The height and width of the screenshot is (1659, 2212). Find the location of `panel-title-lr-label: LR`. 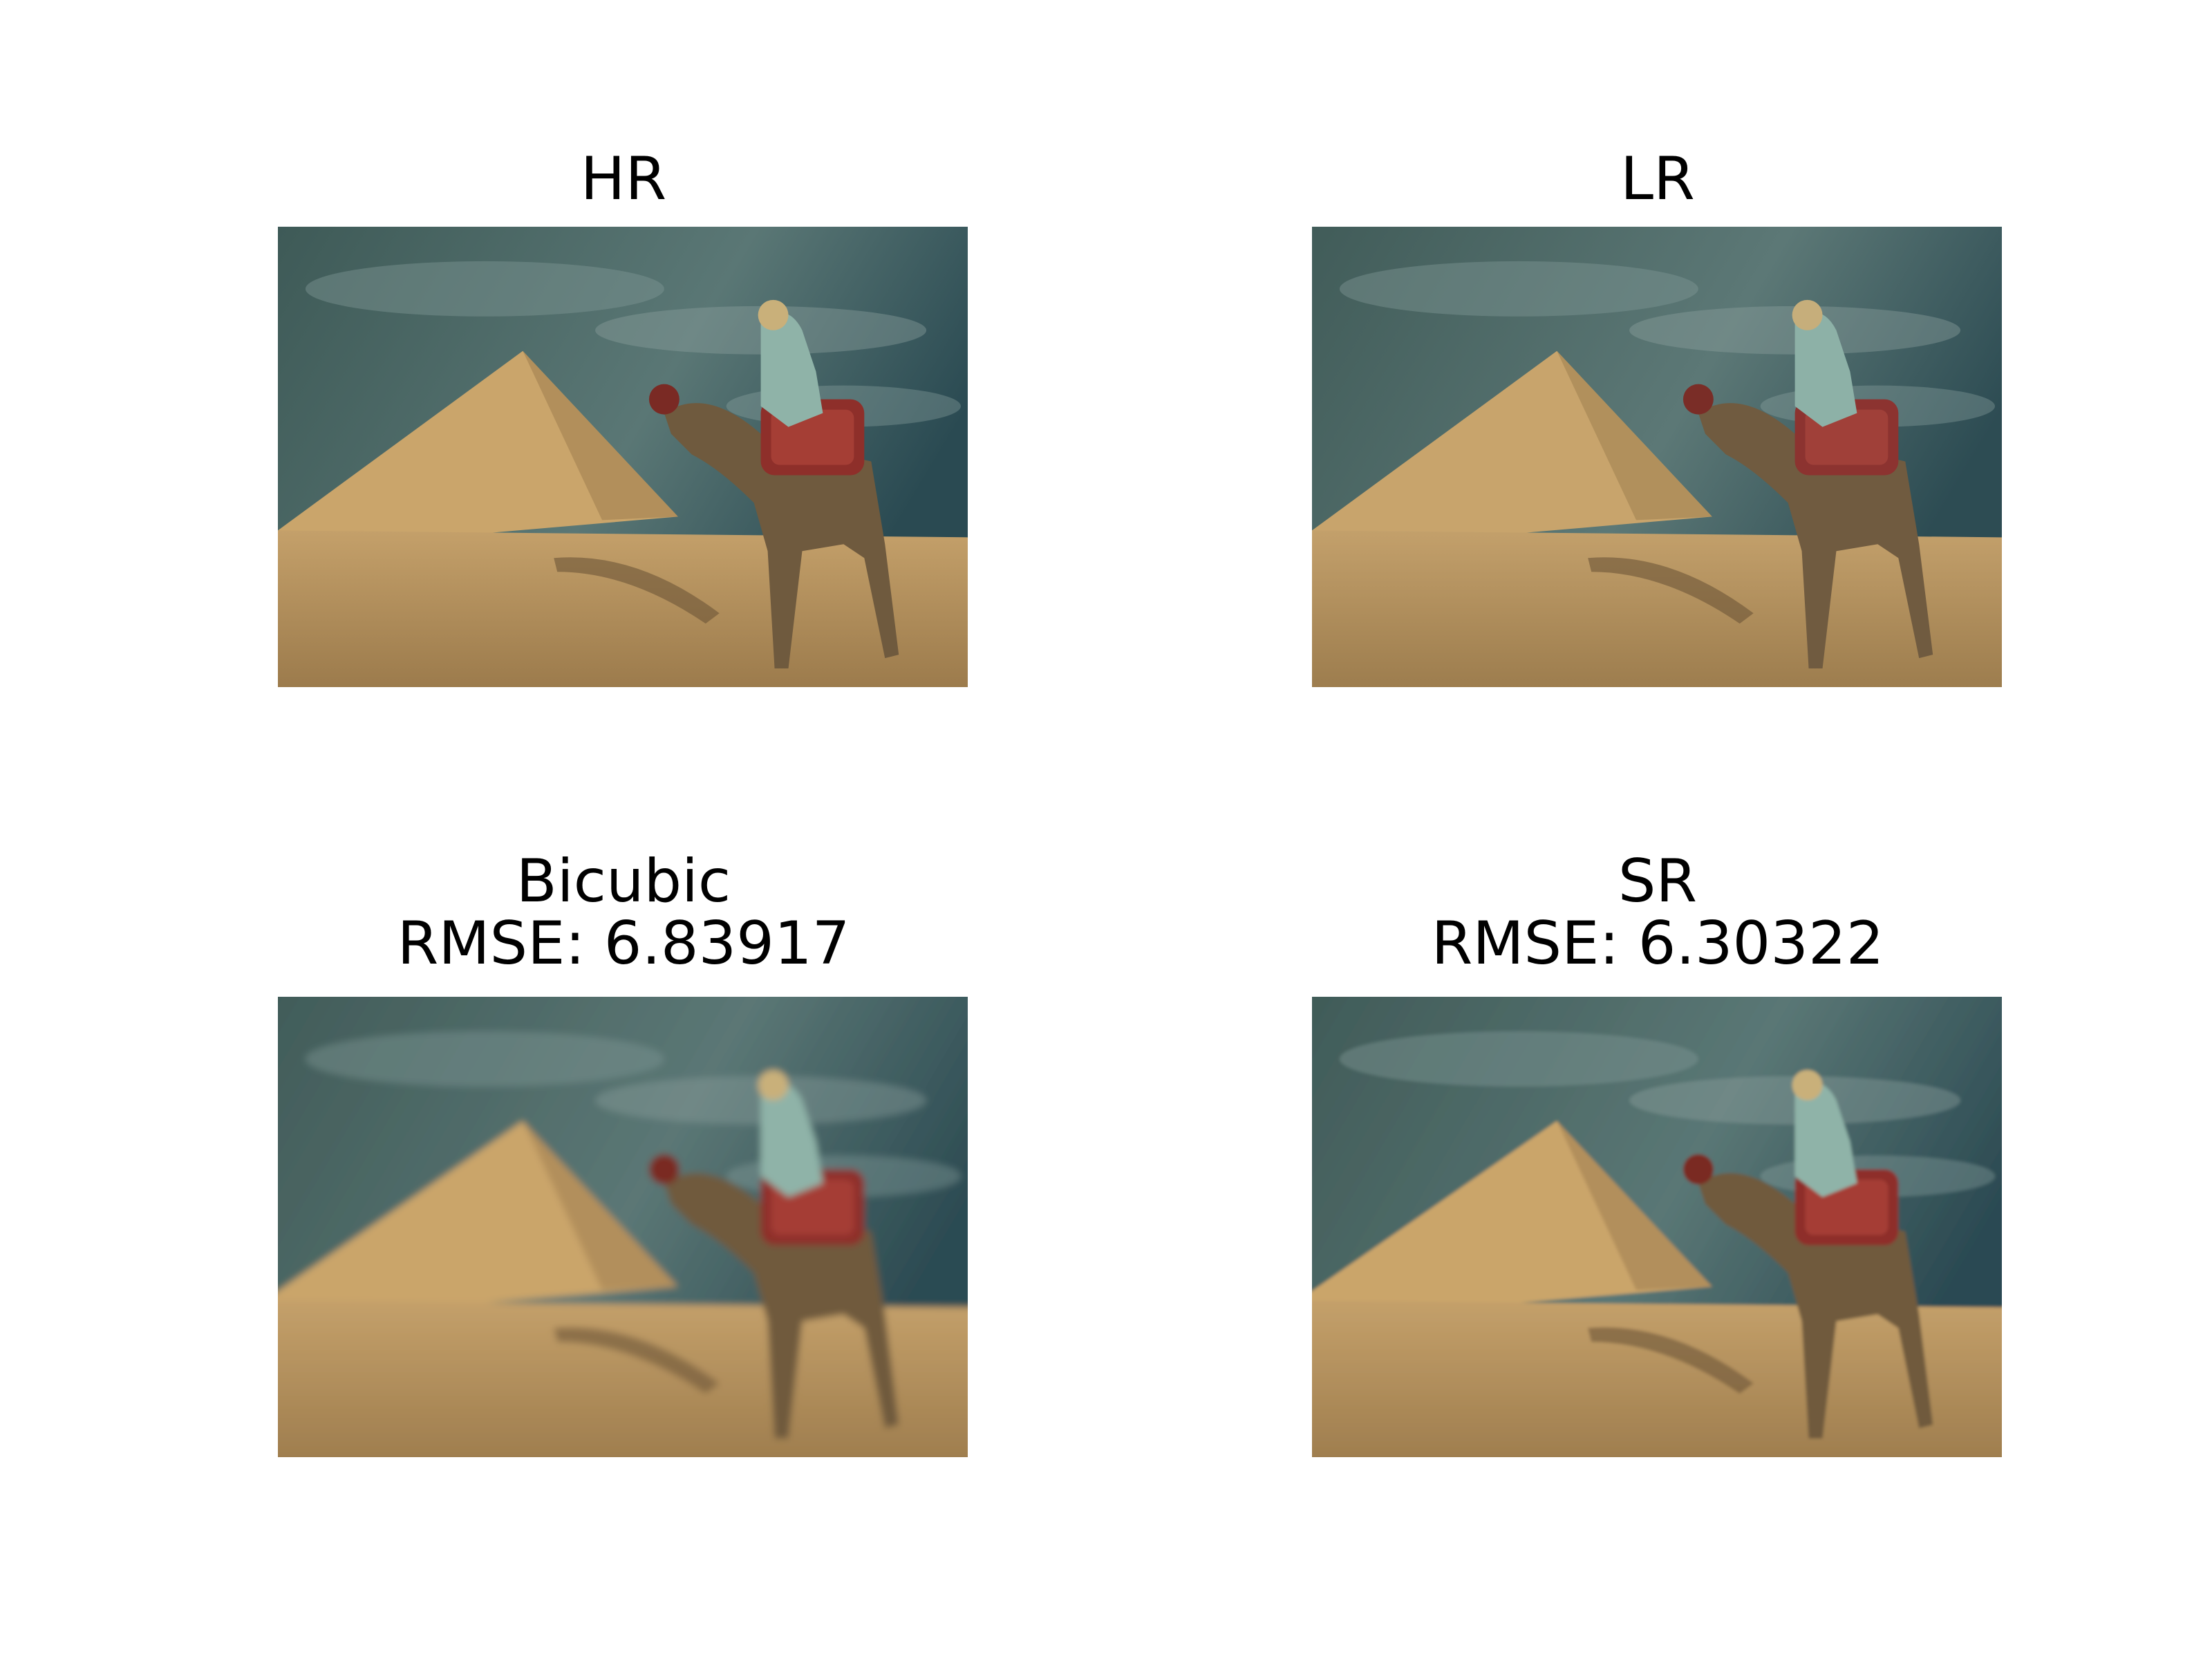

panel-title-lr-label: LR is located at coordinates (1657, 179).